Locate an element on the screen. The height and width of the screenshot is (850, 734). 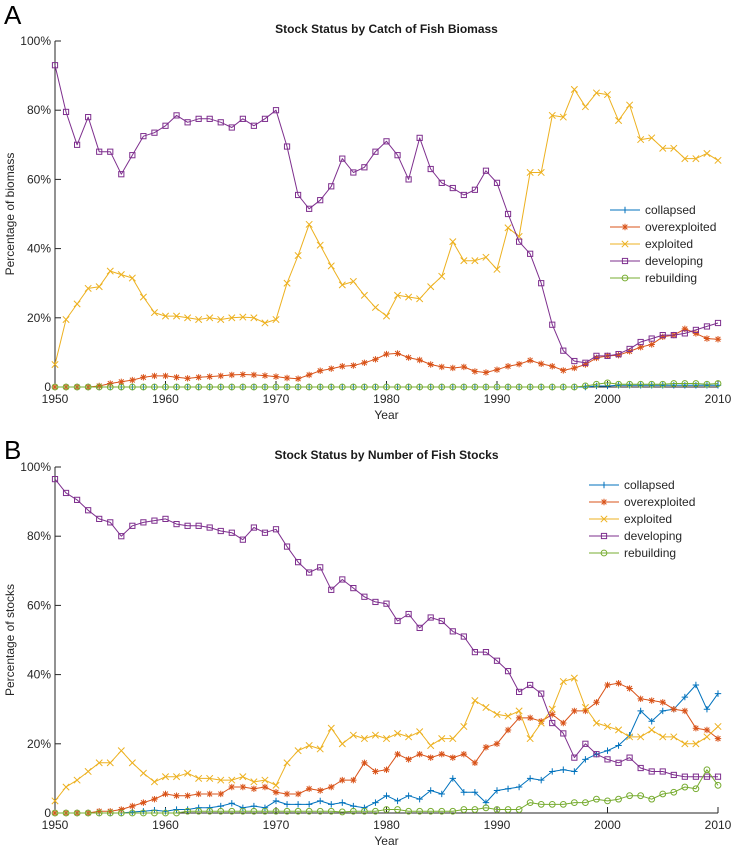
legend-label-collapsed: collapsed is located at coordinates (649, 485).